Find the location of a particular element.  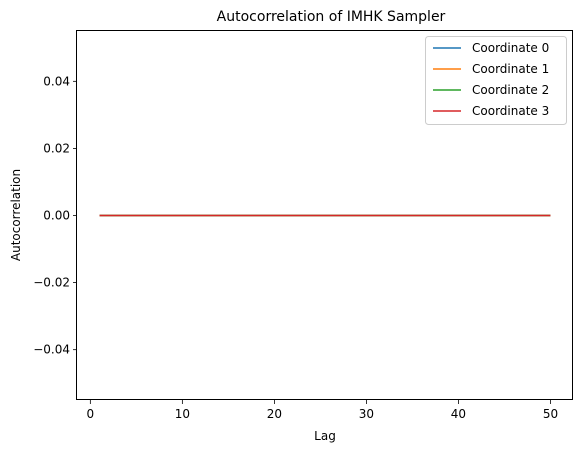

y-tick-label: 0.00 is located at coordinates (56, 216).